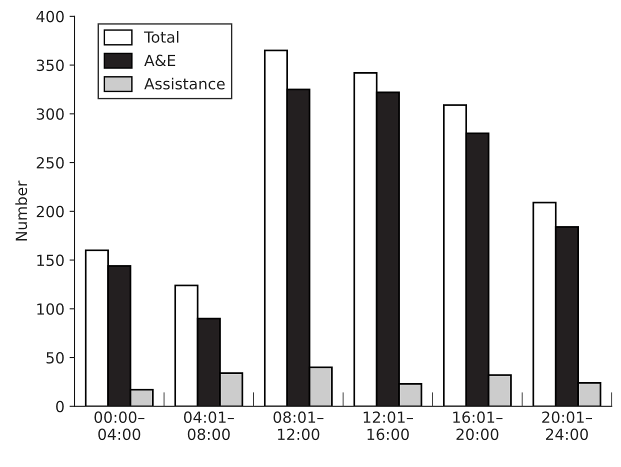  Describe the element at coordinates (567, 425) in the screenshot. I see `x-tick-label: 20:01– 24:00` at that location.